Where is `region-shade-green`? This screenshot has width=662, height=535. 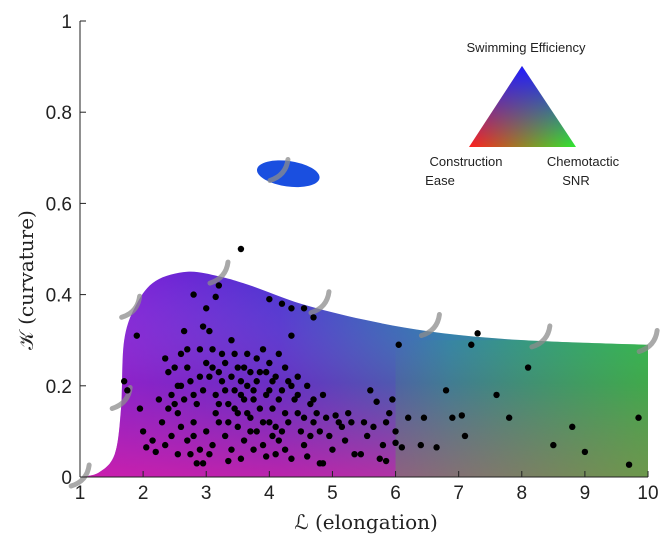 region-shade-green is located at coordinates (521, 408).